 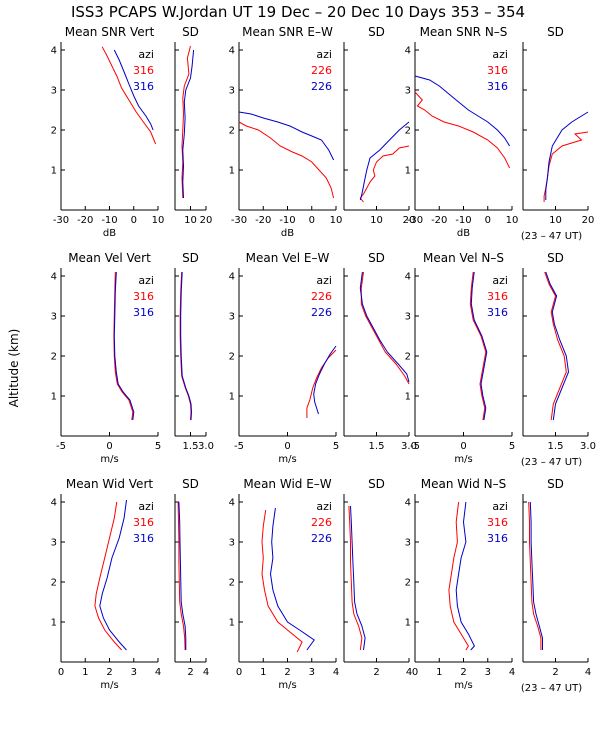 I want to click on panel-wid-ew: Mean Wid E–W 1 2 3 4 0 1 2 3 4 m/s azi 226 226, so click(x=284, y=584).